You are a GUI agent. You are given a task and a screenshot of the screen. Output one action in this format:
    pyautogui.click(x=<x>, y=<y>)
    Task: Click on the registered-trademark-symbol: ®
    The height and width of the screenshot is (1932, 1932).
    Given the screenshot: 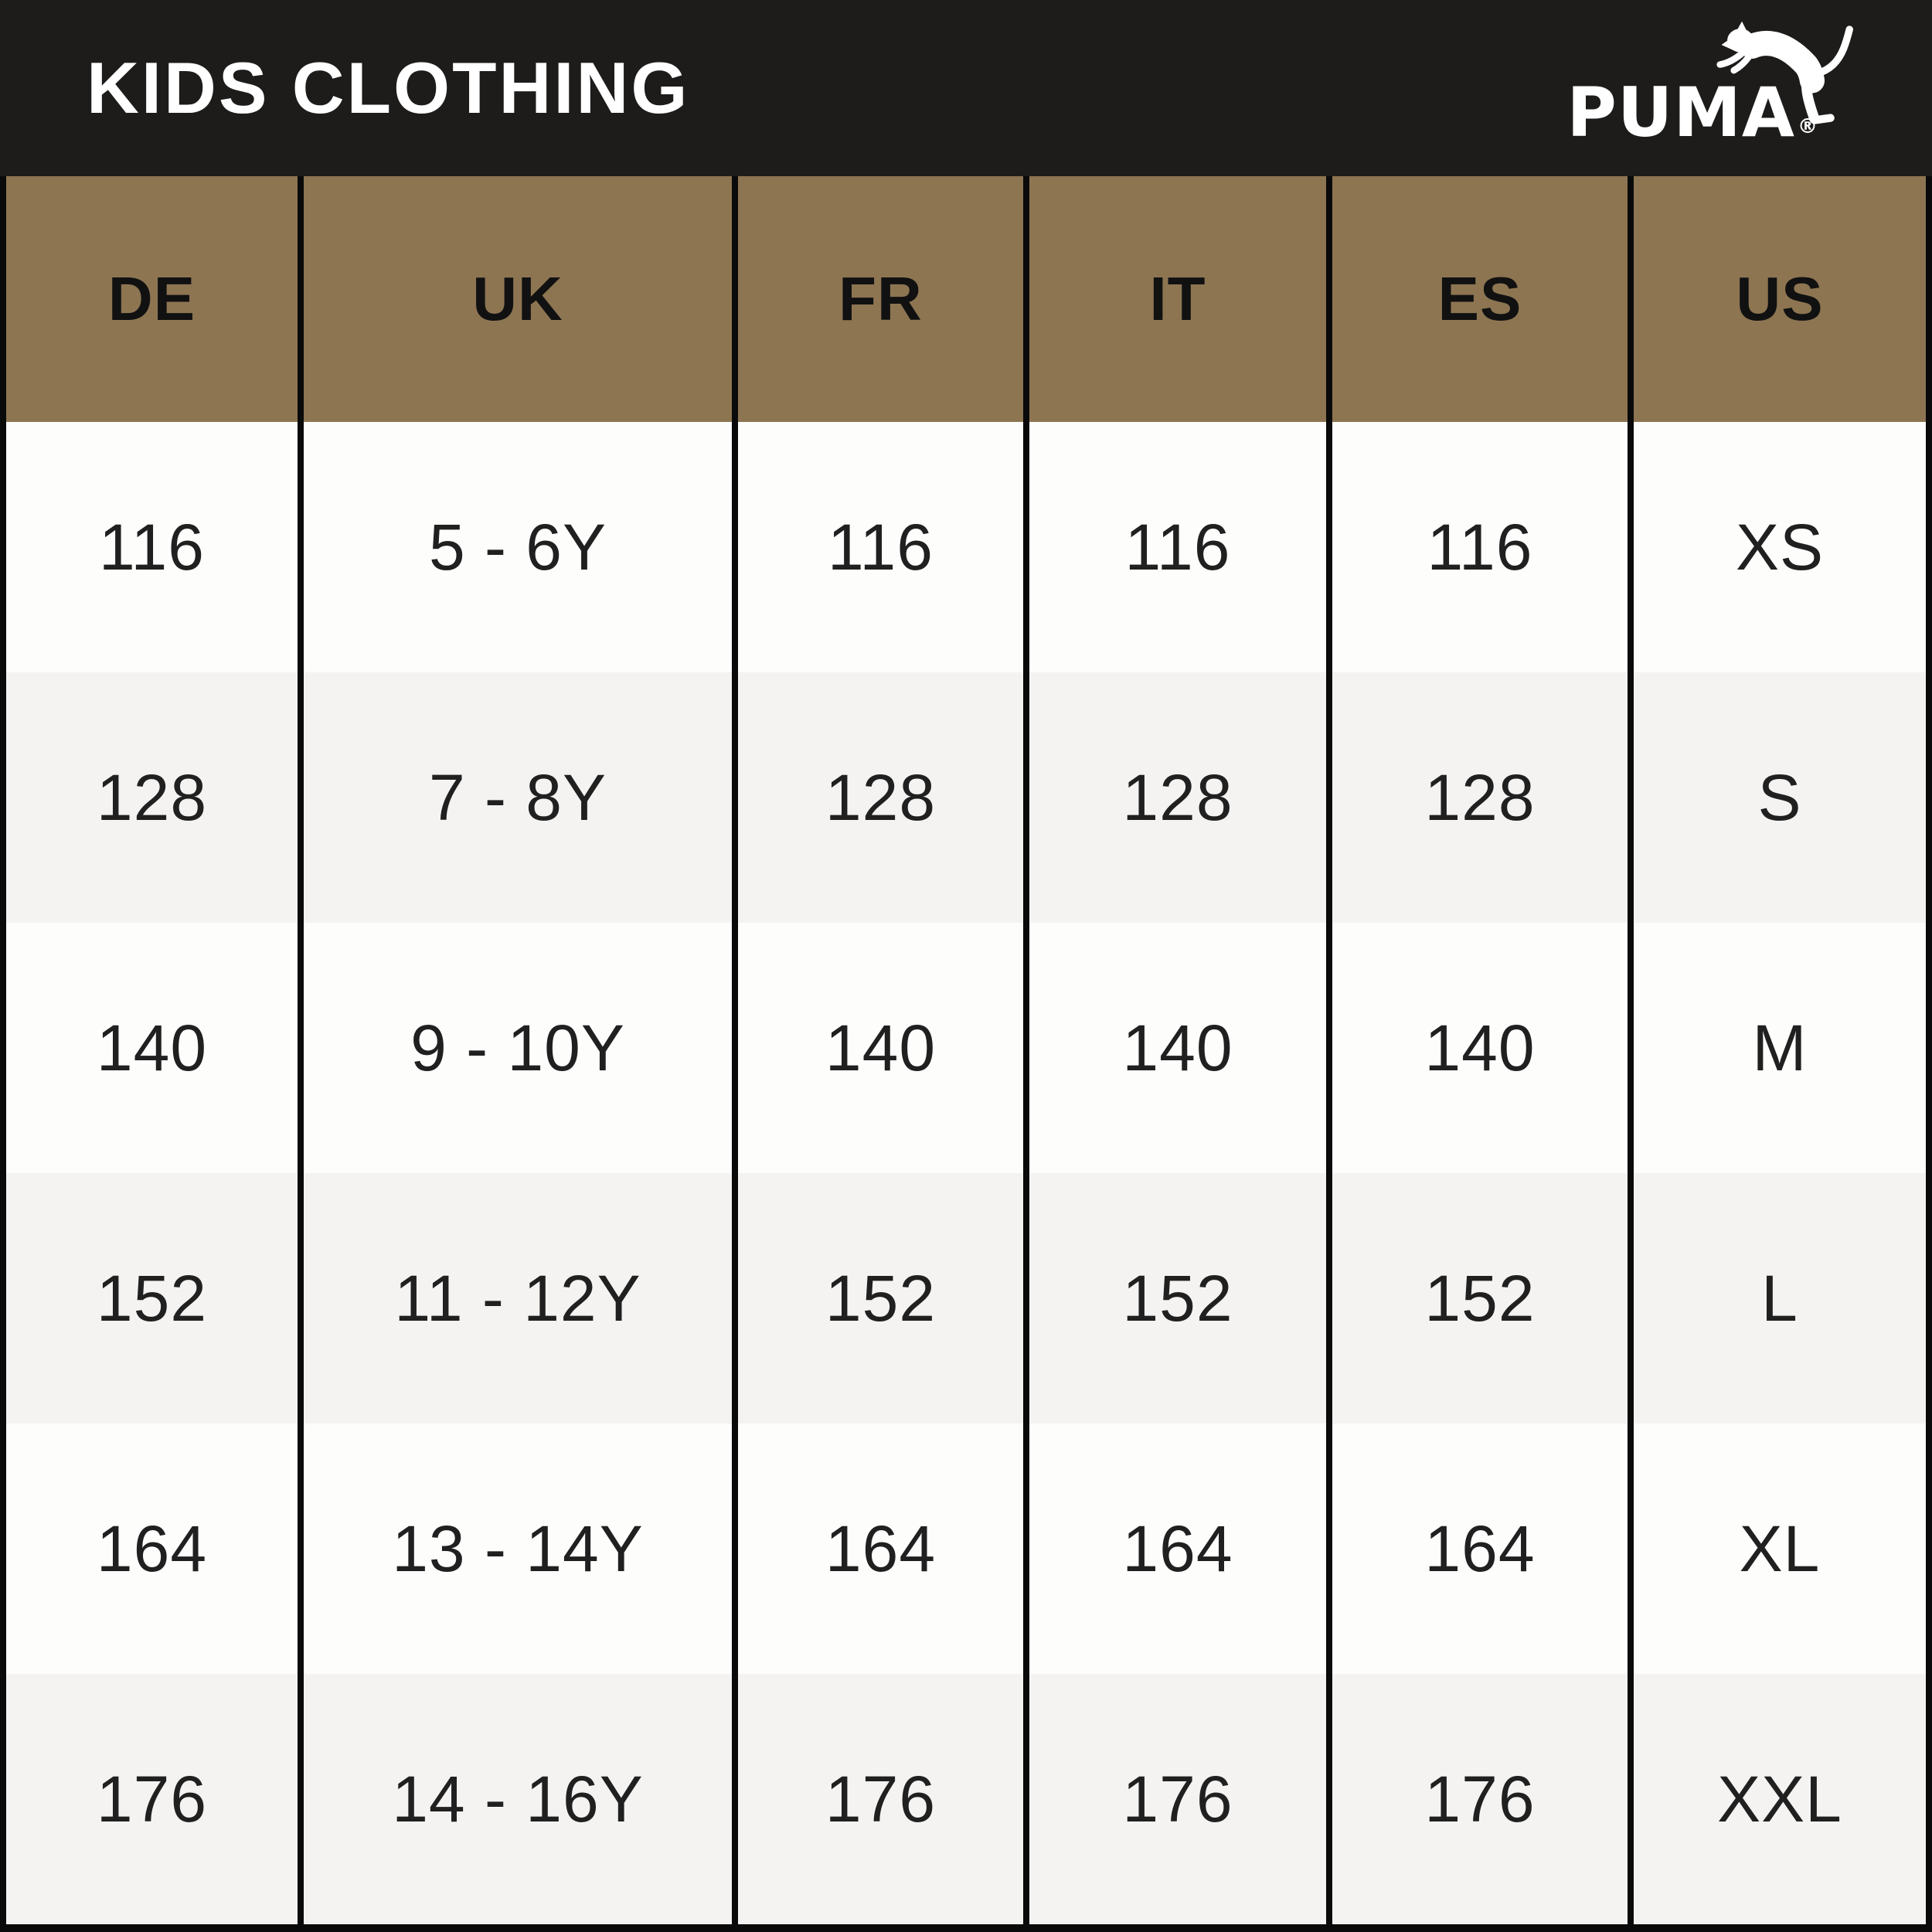 What is the action you would take?
    pyautogui.click(x=1808, y=127)
    